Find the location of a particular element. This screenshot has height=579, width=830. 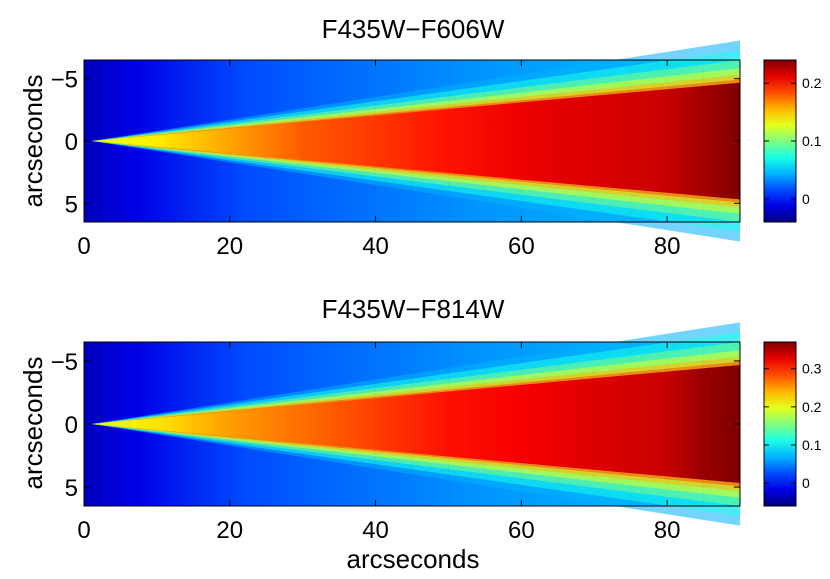

x-axis-label: arcseconds is located at coordinates (413, 559).